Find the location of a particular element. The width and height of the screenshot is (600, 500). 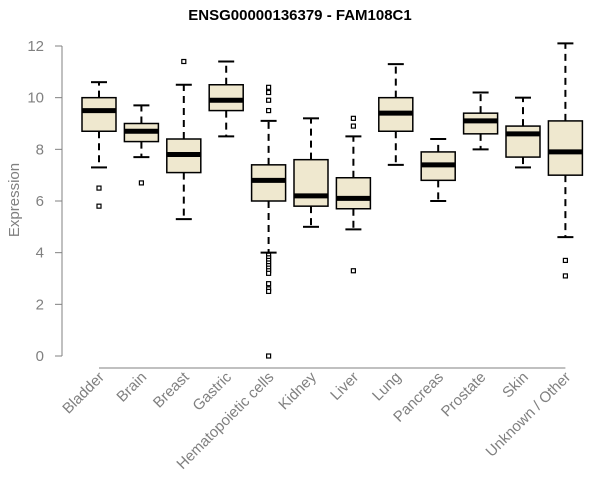

y-tick-label: 12 is located at coordinates (35, 46).